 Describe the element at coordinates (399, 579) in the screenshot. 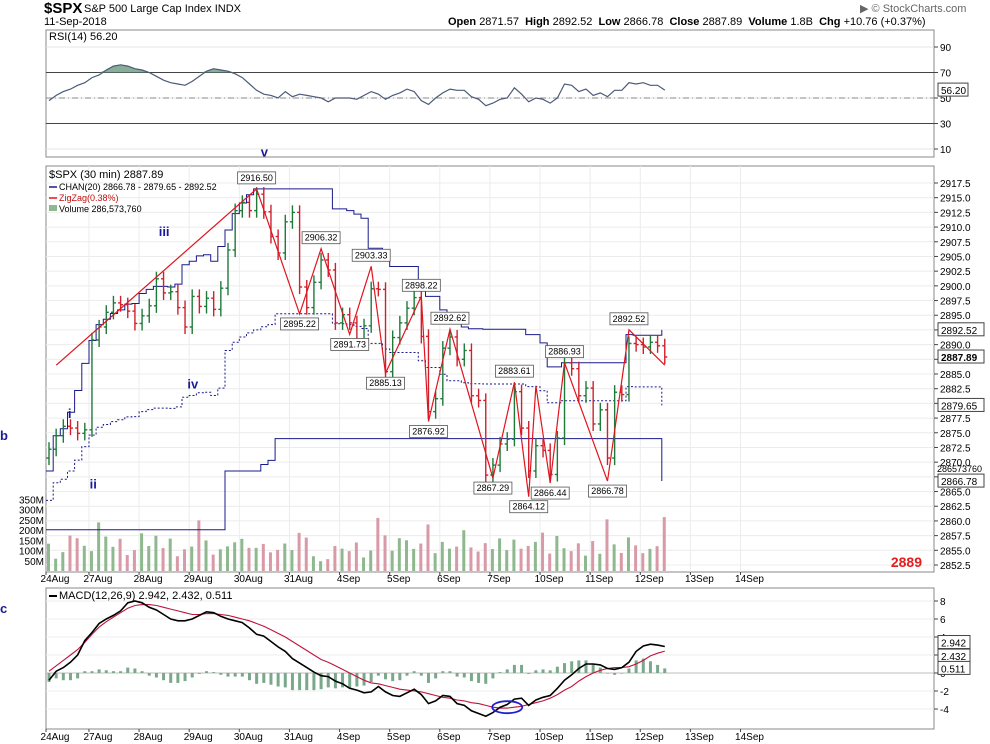

I see `x-axis-label: 5Sep` at that location.